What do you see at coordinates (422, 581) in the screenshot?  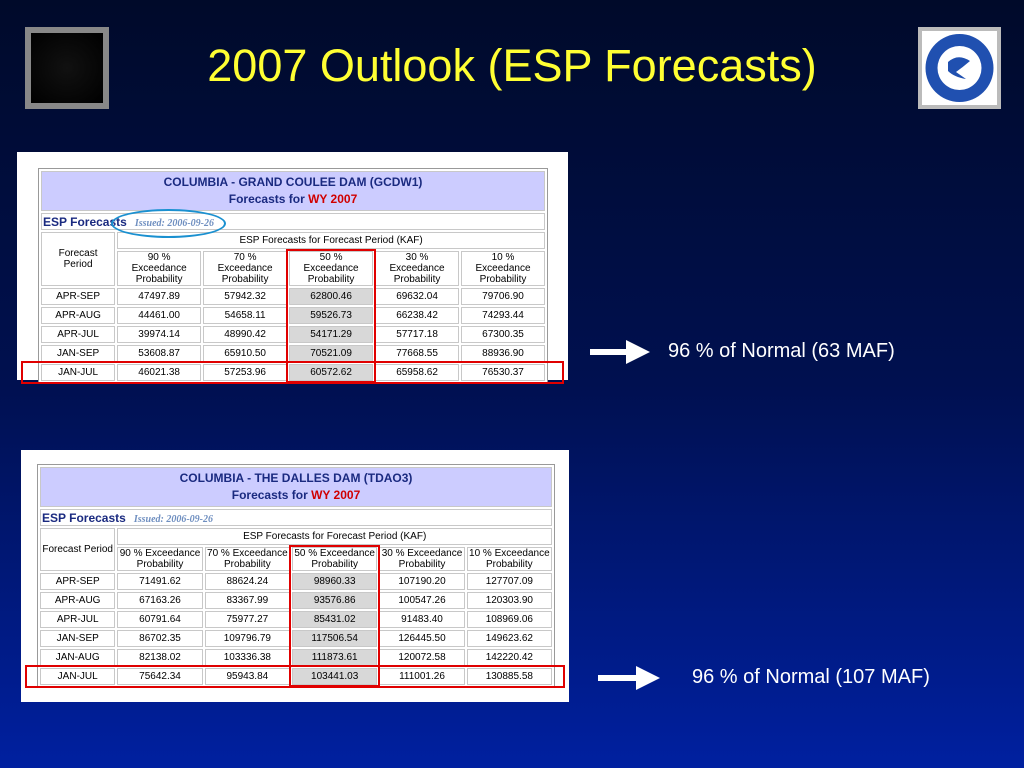 I see `value-cell: 107190.20` at bounding box center [422, 581].